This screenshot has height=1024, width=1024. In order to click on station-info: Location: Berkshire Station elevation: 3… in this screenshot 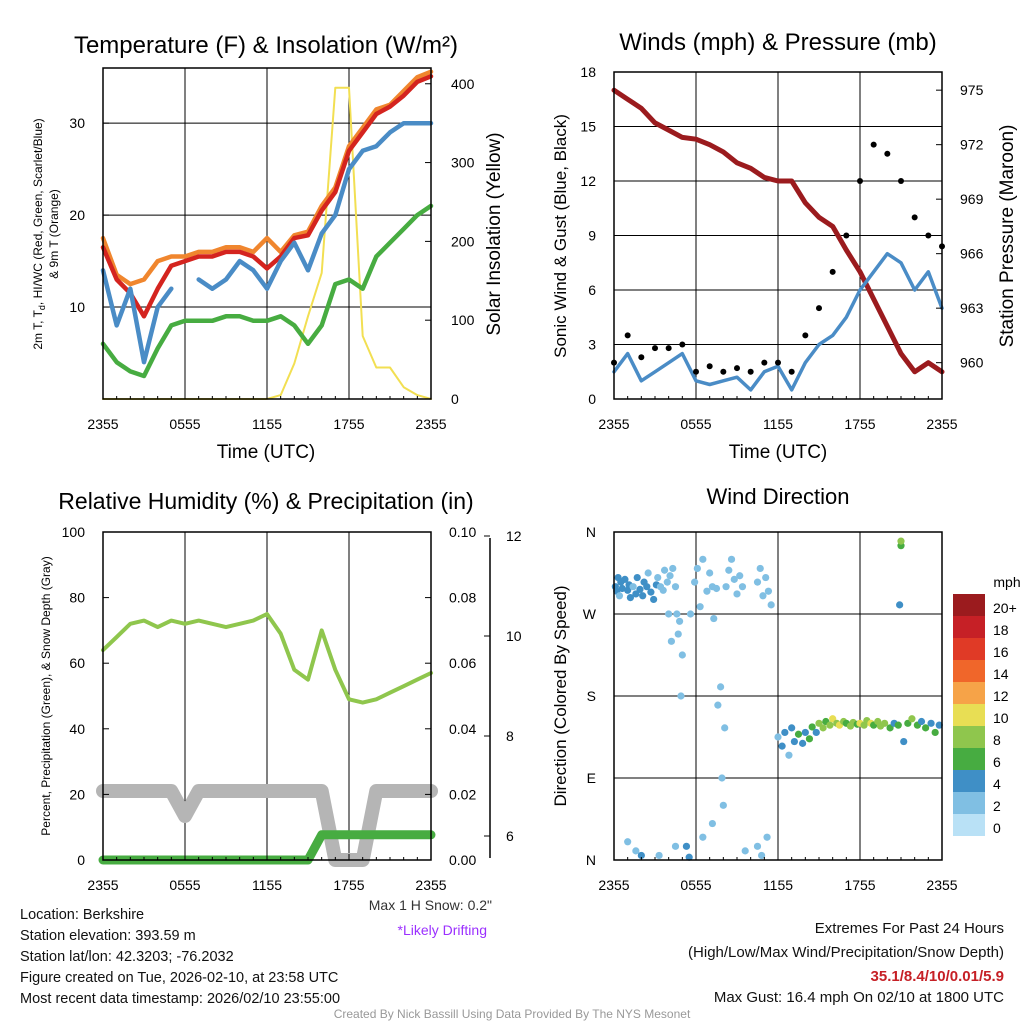, I will do `click(180, 957)`.